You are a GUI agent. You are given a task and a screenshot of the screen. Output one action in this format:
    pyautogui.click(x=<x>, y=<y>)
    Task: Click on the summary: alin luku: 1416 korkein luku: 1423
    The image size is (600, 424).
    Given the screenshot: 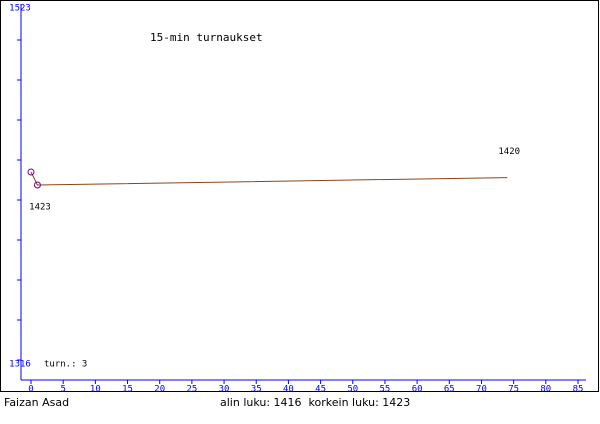 What is the action you would take?
    pyautogui.click(x=315, y=402)
    